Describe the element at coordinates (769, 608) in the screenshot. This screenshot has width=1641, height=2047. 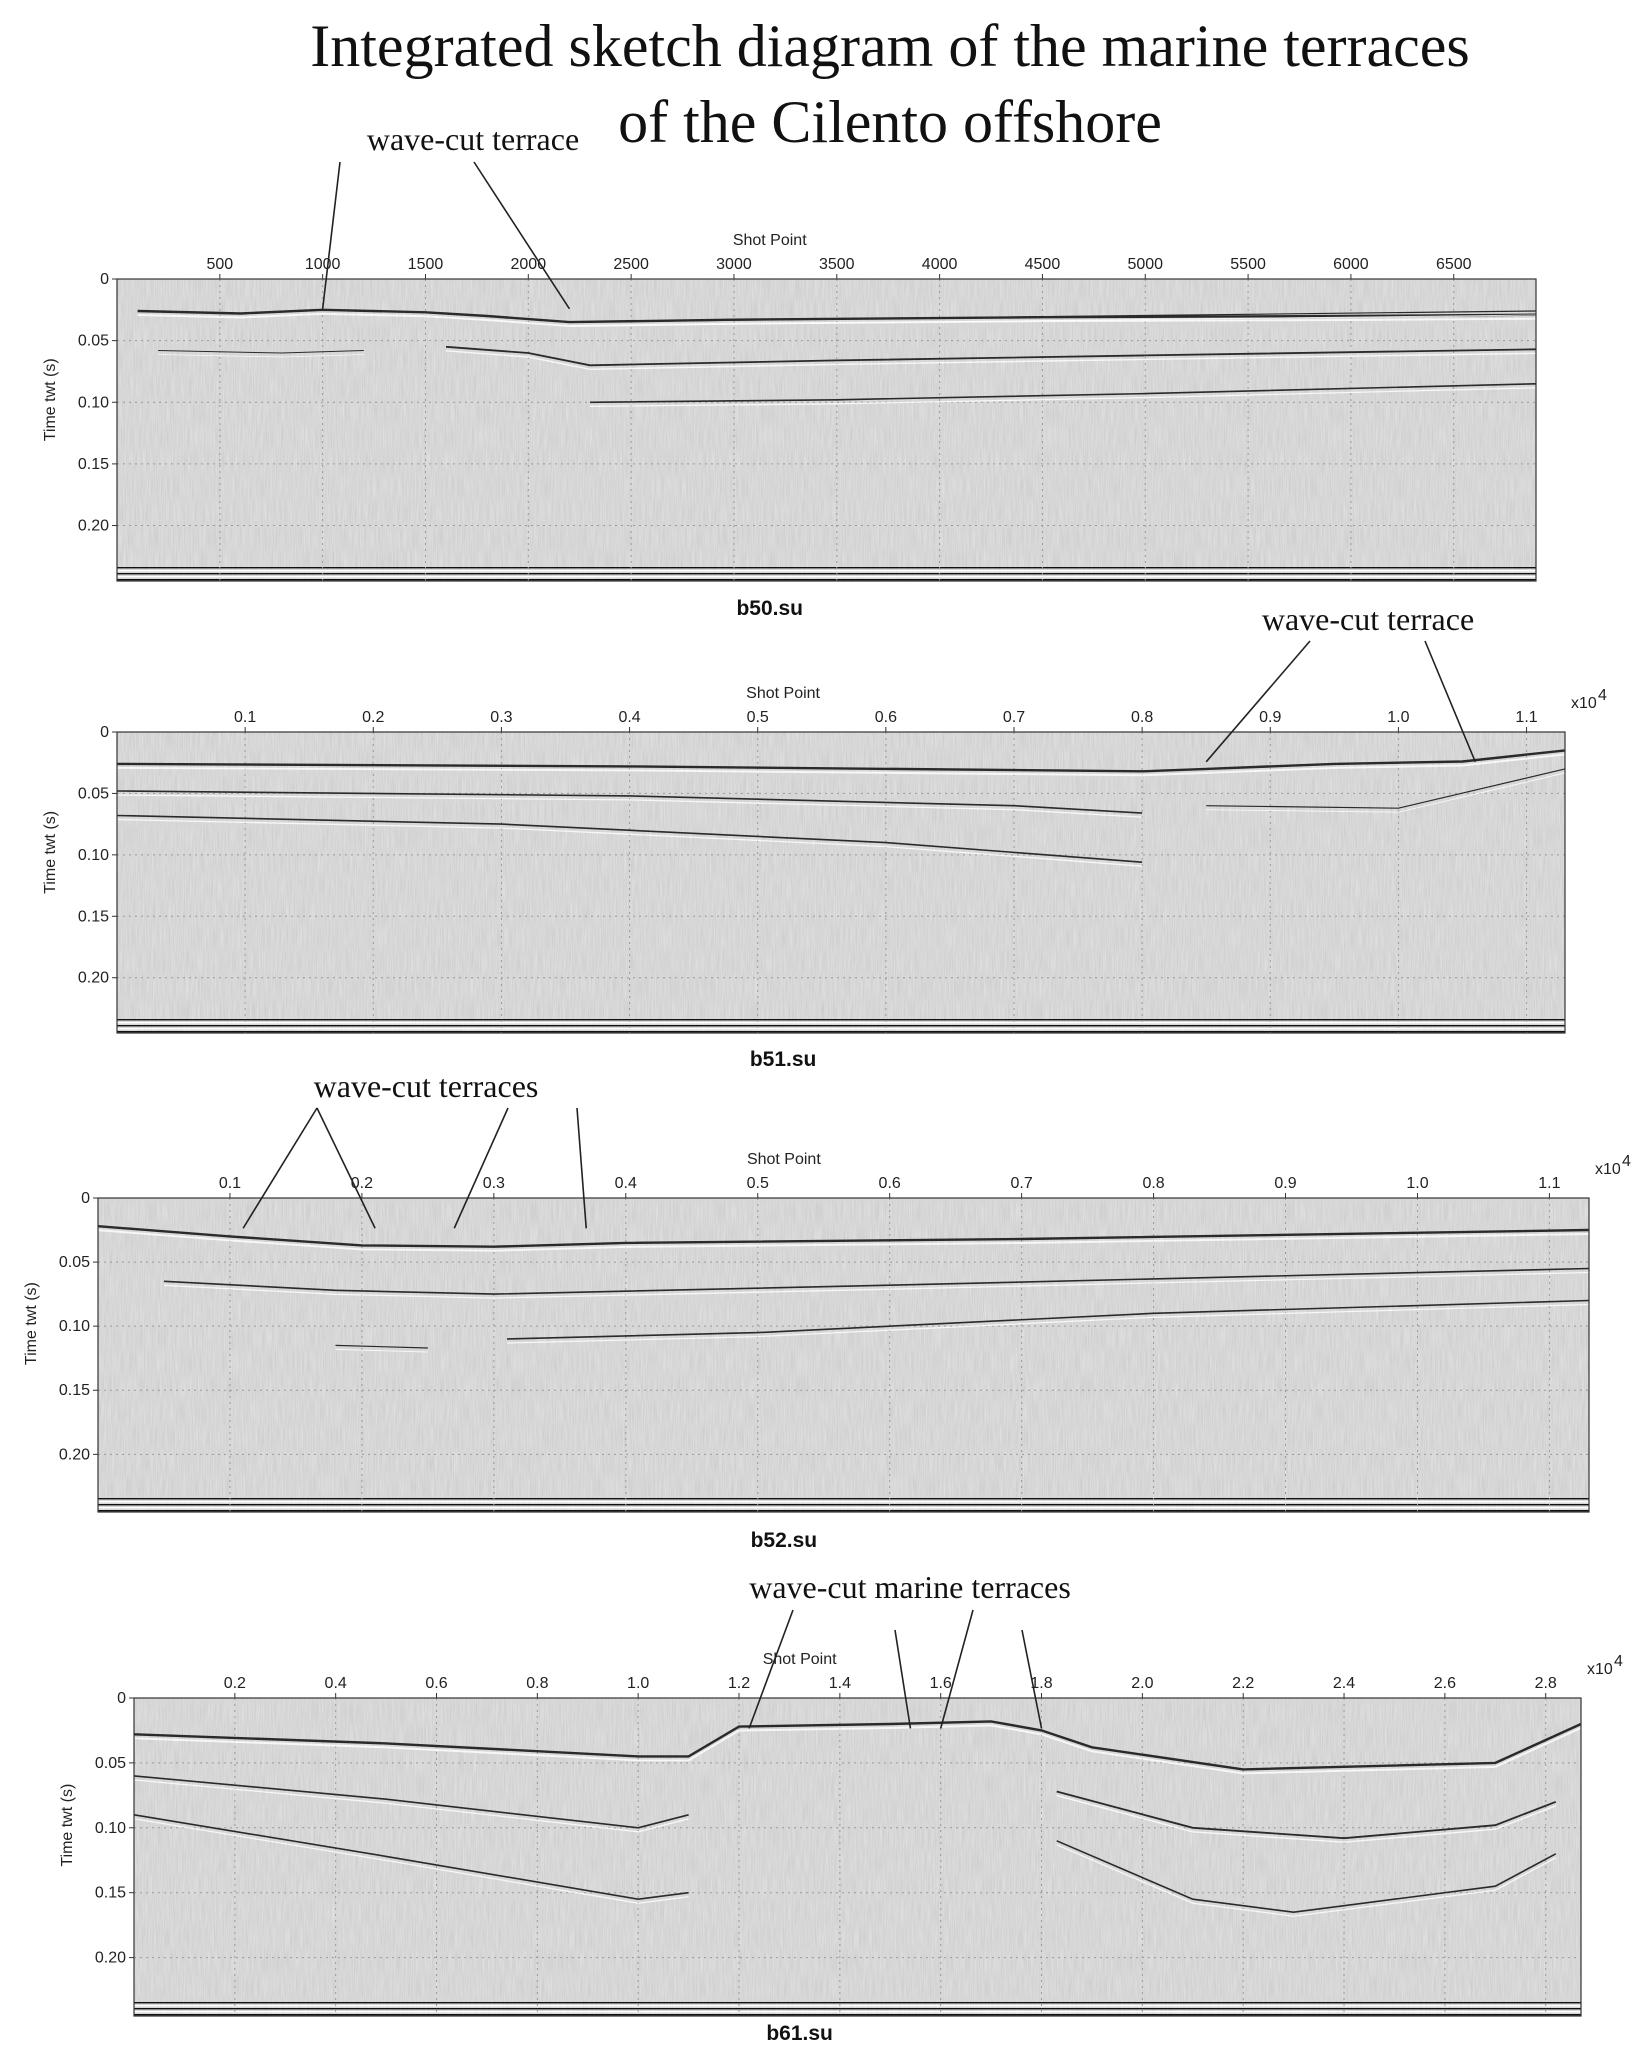
I see `panel-label: b50.su` at that location.